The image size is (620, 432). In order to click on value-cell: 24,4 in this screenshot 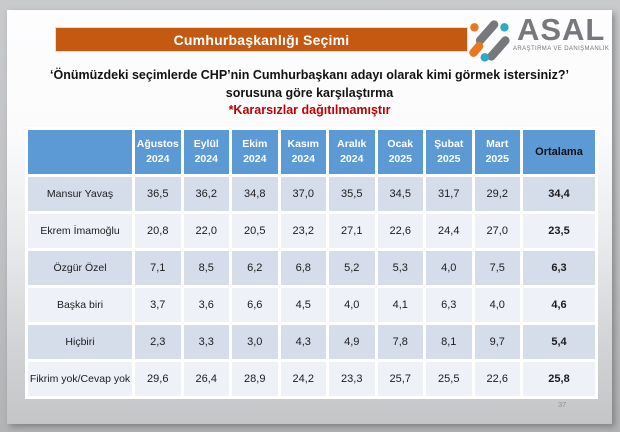, I will do `click(449, 231)`.